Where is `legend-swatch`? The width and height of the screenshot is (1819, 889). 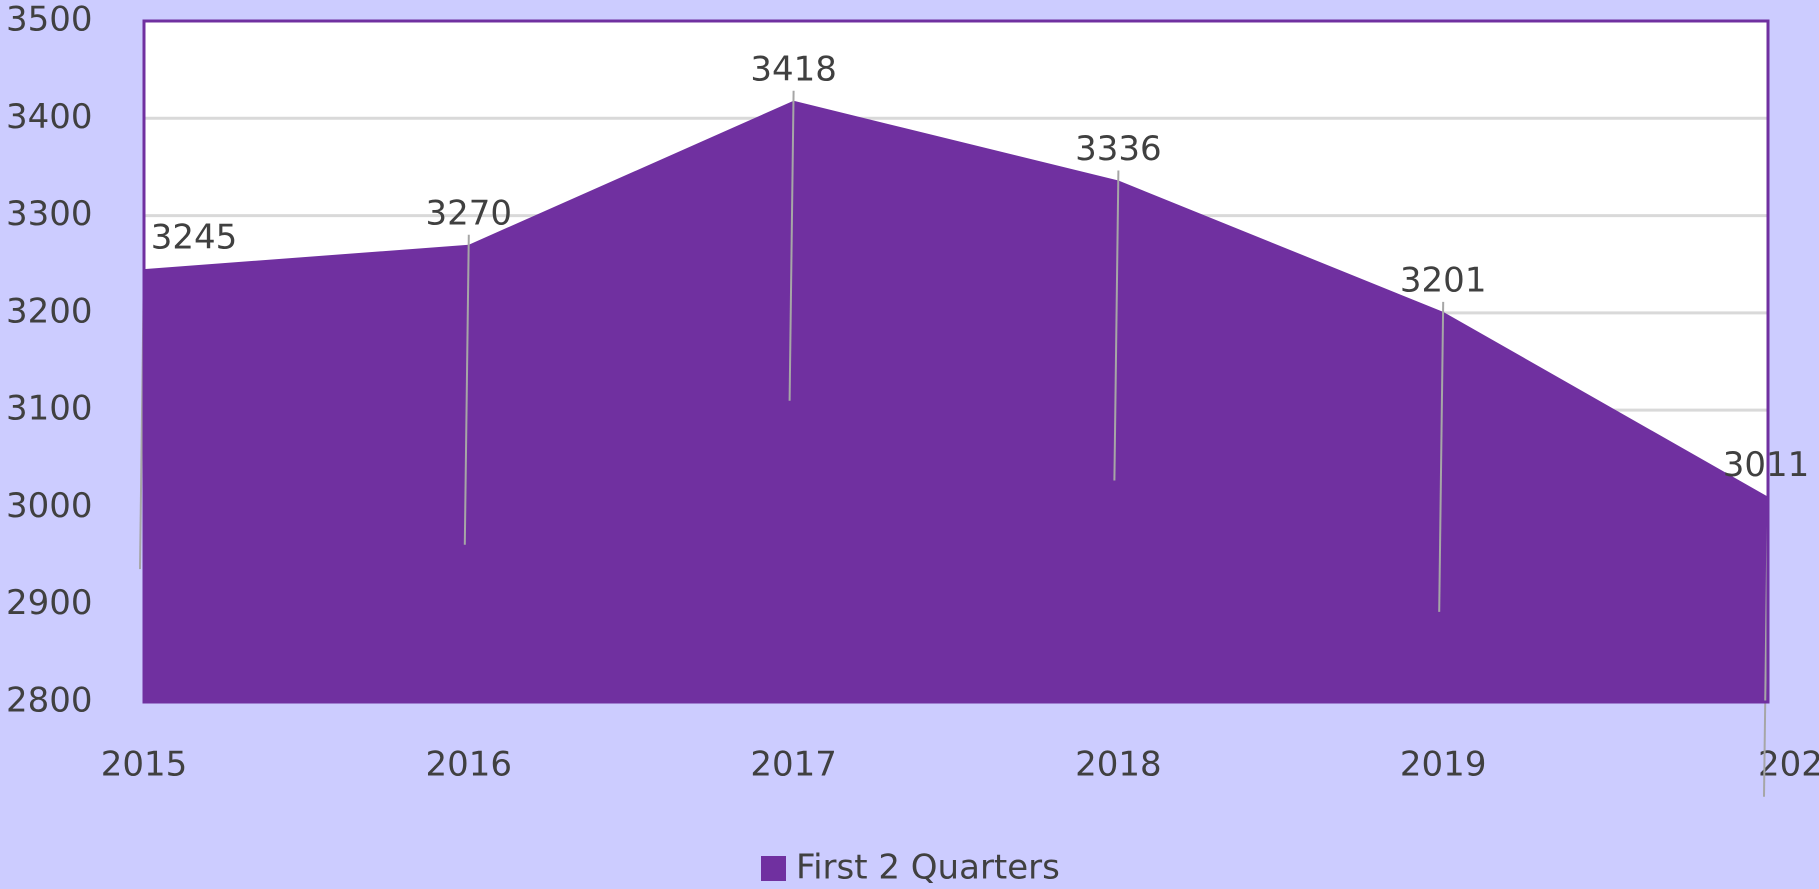
legend-swatch is located at coordinates (773, 868).